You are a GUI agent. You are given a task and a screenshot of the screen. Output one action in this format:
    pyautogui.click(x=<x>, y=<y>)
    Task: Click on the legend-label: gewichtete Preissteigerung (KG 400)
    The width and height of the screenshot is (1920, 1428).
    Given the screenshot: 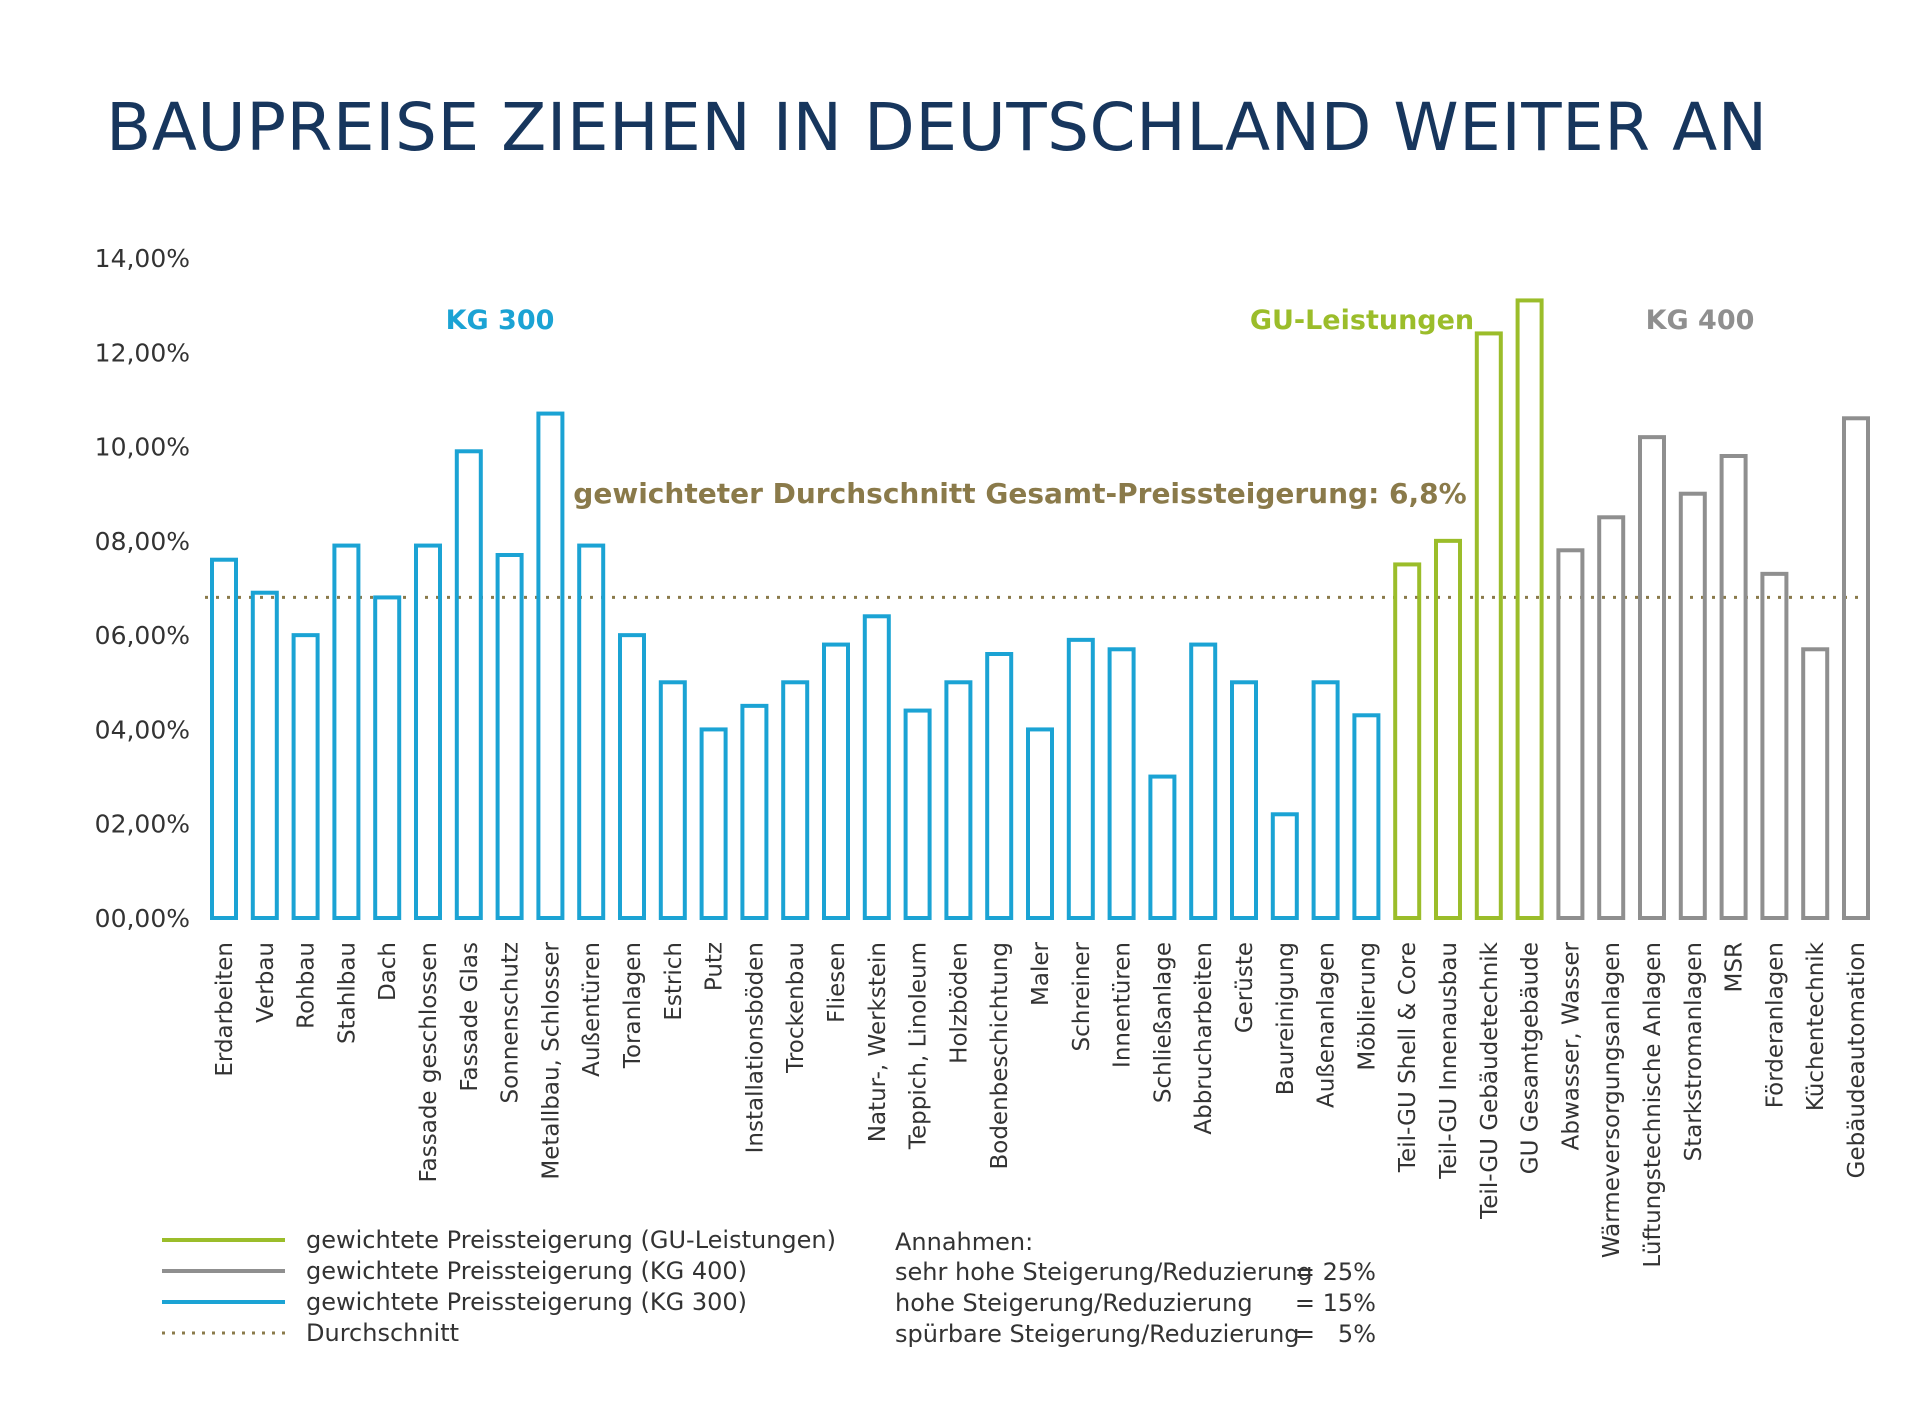 What is the action you would take?
    pyautogui.click(x=526, y=1271)
    